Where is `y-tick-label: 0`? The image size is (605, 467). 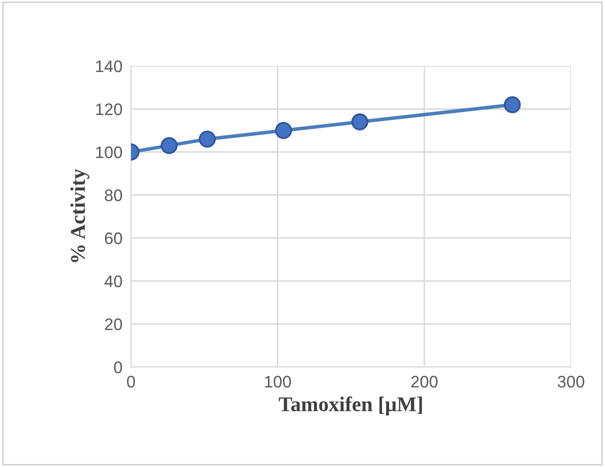 y-tick-label: 0 is located at coordinates (118, 367).